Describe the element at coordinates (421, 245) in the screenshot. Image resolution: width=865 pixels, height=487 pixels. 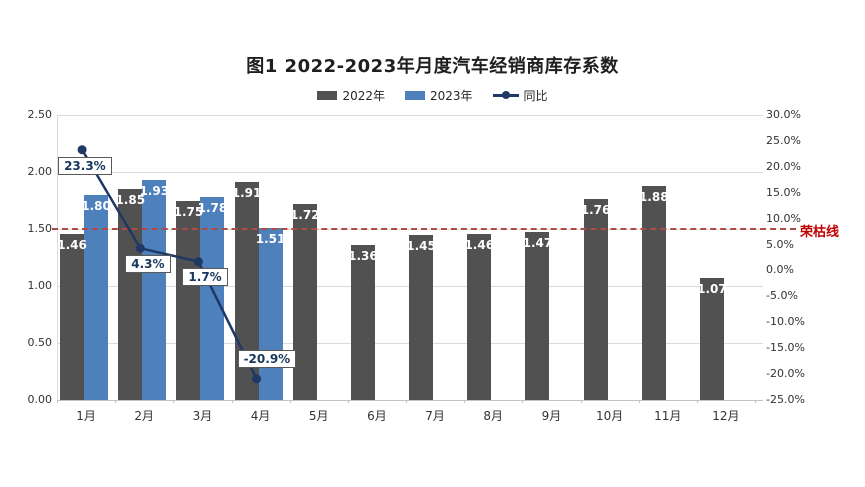
I see `bar-value-label: 1.45` at that location.